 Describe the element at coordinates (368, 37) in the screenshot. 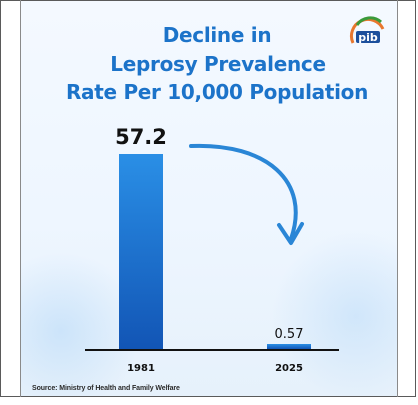

I see `pib-logo-text: pib` at that location.